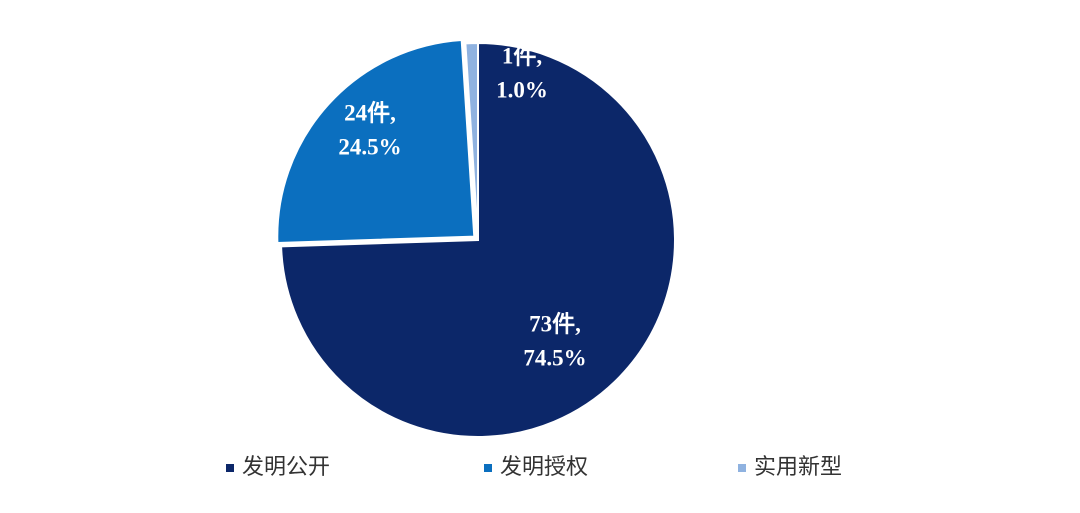 Image resolution: width=1080 pixels, height=513 pixels. I want to click on data-label: 1.0%, so click(522, 89).